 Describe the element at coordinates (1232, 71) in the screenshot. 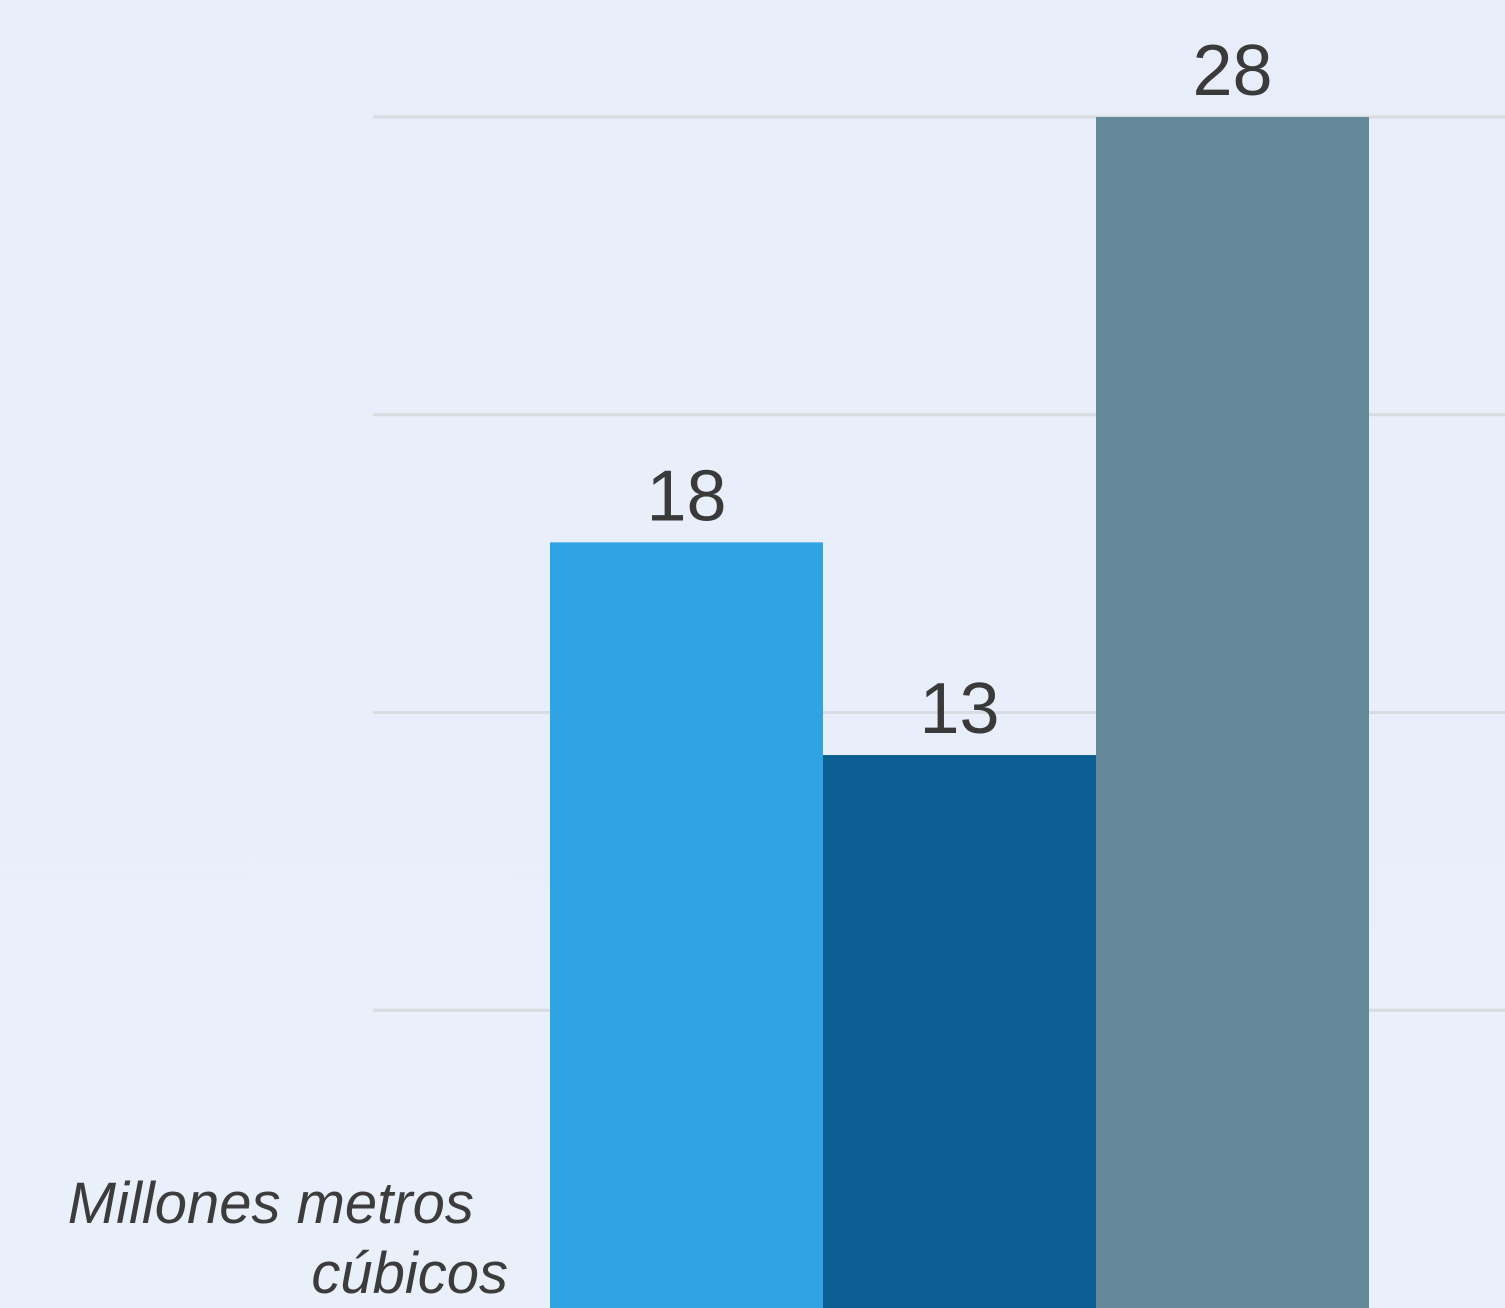

I see `value-label-3: 28` at that location.